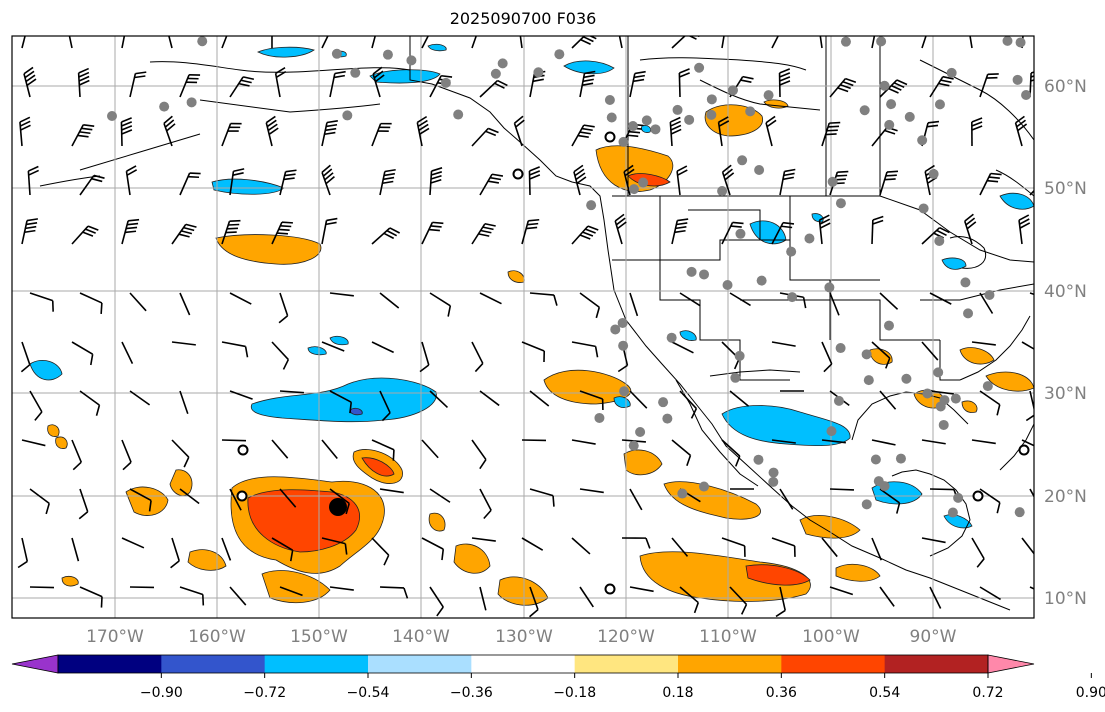 This screenshot has height=712, width=1105. Describe the element at coordinates (677, 693) in the screenshot. I see `colorbar-tick-label: 0.18` at that location.